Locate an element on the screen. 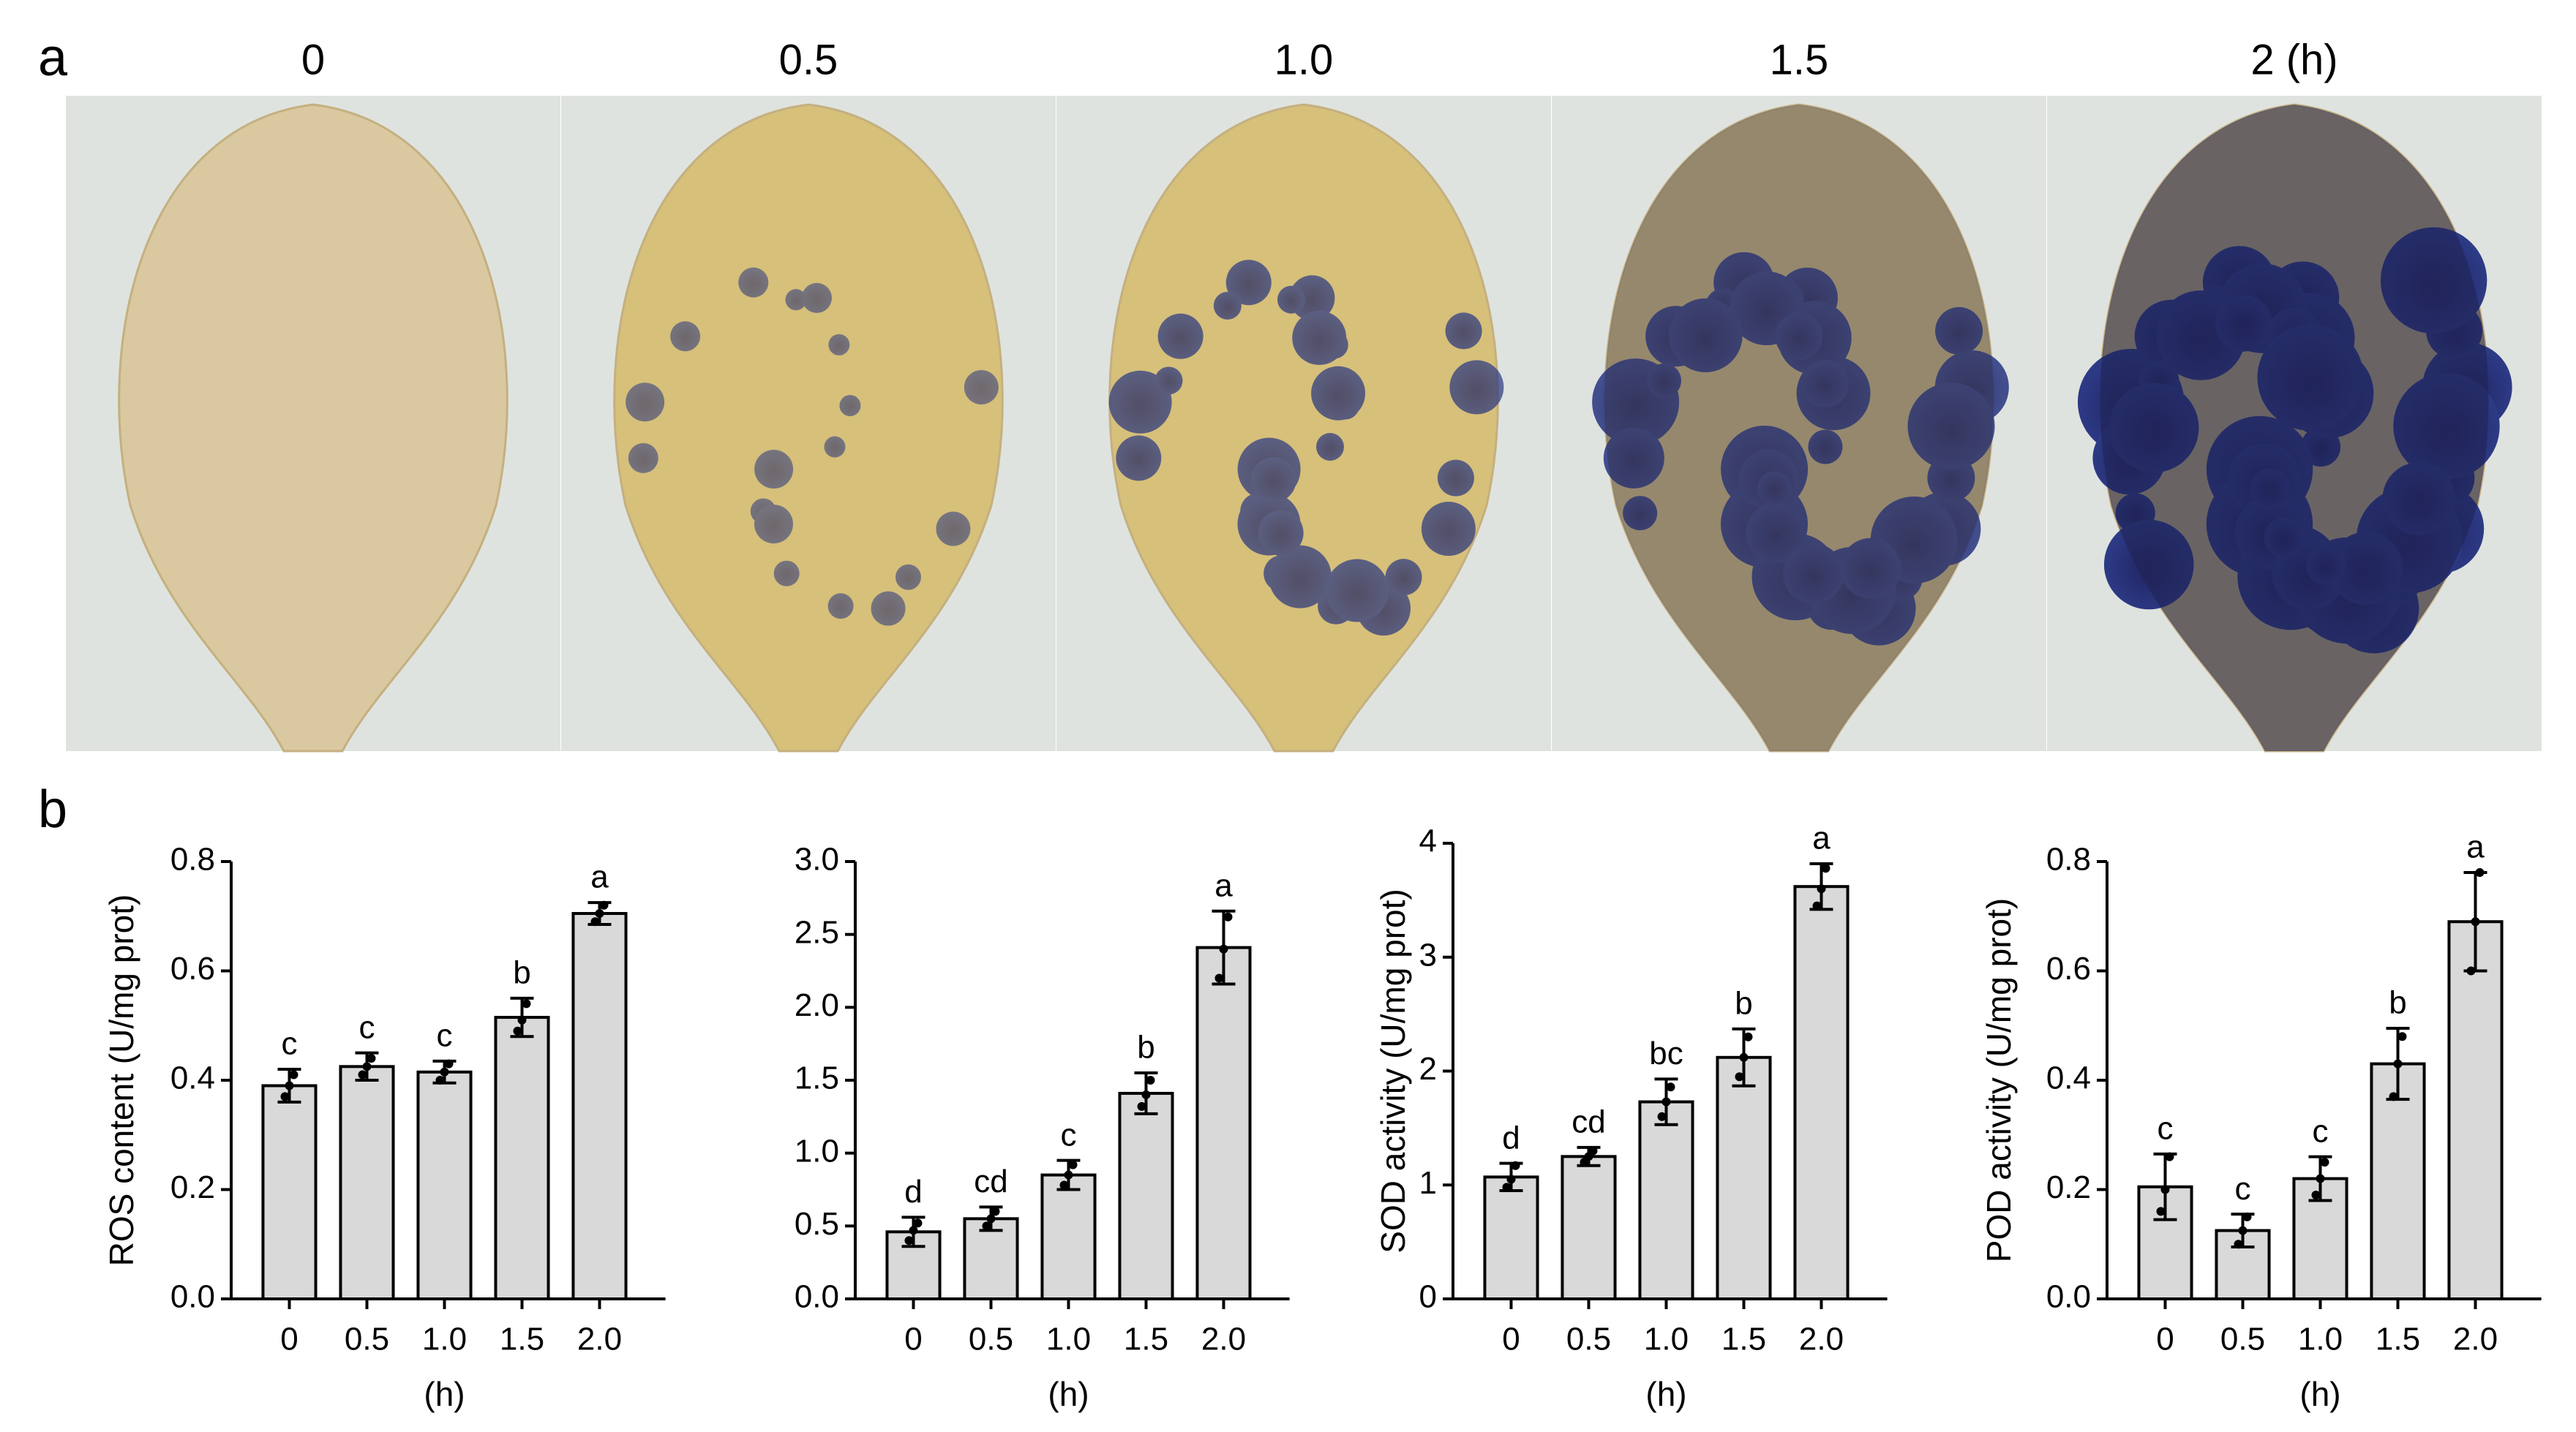 This screenshot has height=1432, width=2576. x-tick-label: 0.5 is located at coordinates (2242, 1339).